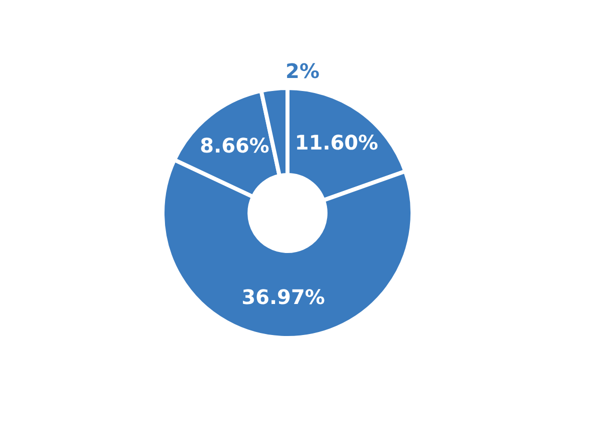 The width and height of the screenshot is (595, 446). What do you see at coordinates (336, 142) in the screenshot?
I see `data-label: 11.60%` at bounding box center [336, 142].